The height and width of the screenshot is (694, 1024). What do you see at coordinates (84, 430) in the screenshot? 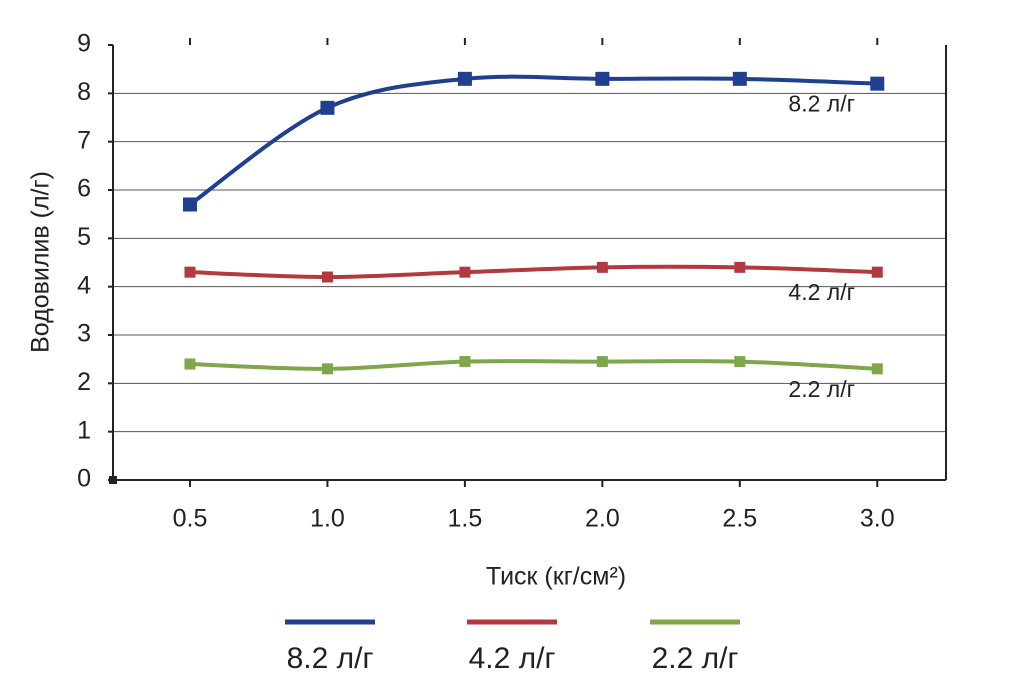
I see `y-tick-label: 1` at bounding box center [84, 430].